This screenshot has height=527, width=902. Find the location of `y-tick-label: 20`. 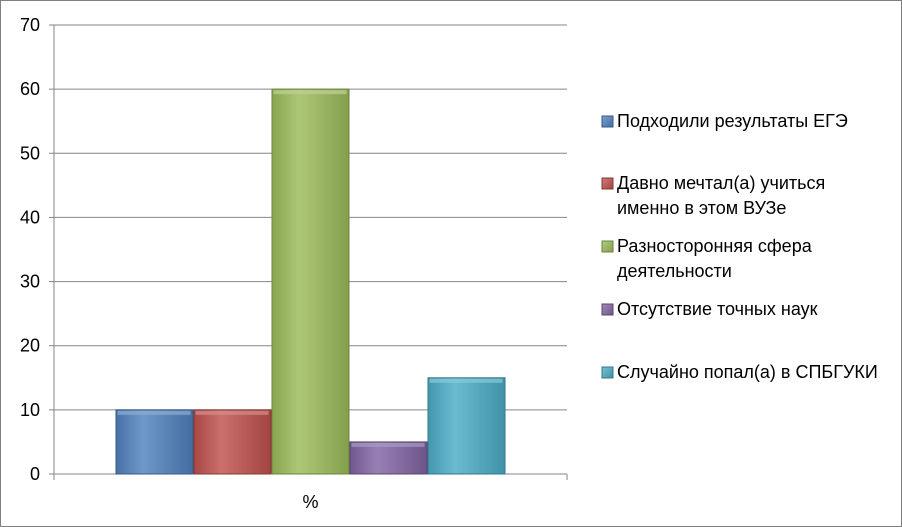

y-tick-label: 20 is located at coordinates (30, 346).